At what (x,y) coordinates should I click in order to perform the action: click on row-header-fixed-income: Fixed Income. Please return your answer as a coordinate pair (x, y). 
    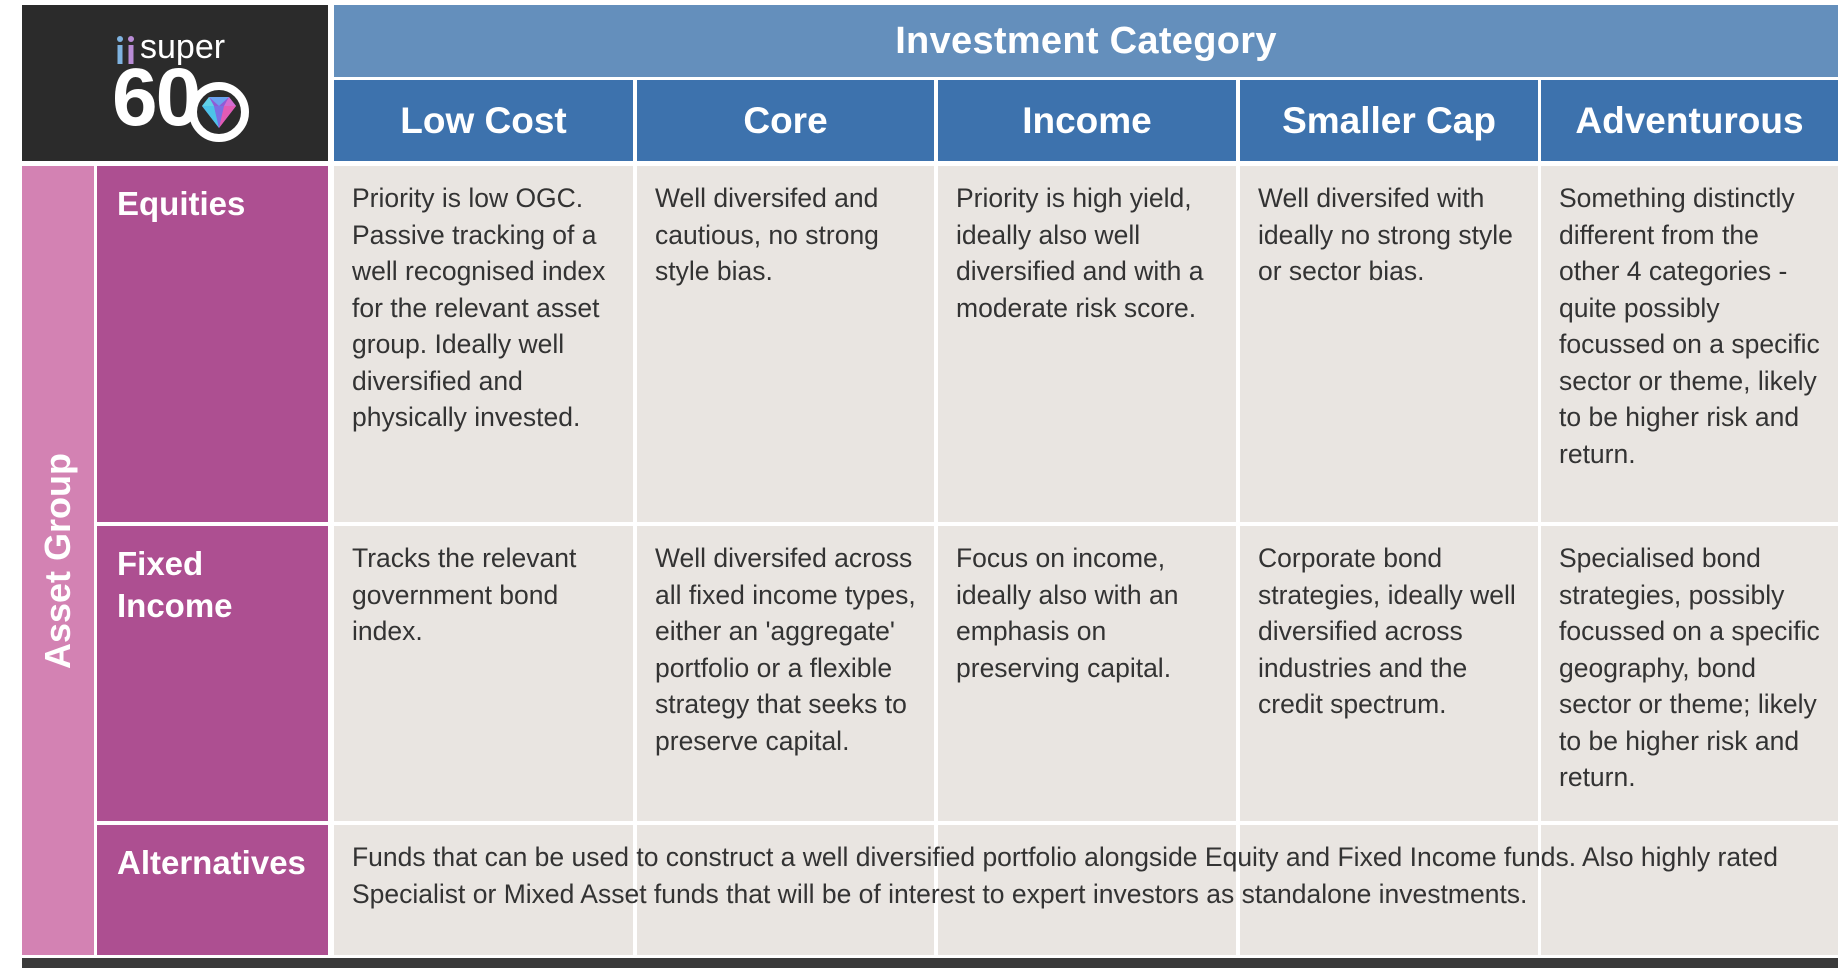
    Looking at the image, I should click on (212, 673).